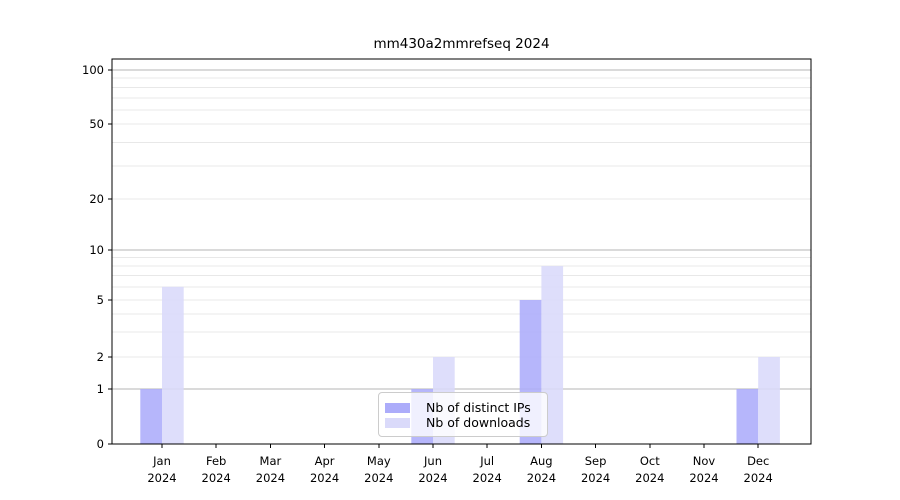 This screenshot has width=900, height=500. What do you see at coordinates (758, 478) in the screenshot?
I see `x-tick-year-dec: 2024` at bounding box center [758, 478].